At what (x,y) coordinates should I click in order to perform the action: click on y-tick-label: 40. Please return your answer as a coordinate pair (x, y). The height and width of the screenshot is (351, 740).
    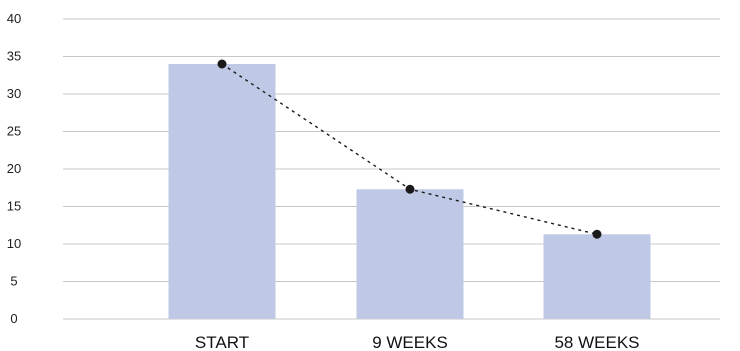
    Looking at the image, I should click on (14, 18).